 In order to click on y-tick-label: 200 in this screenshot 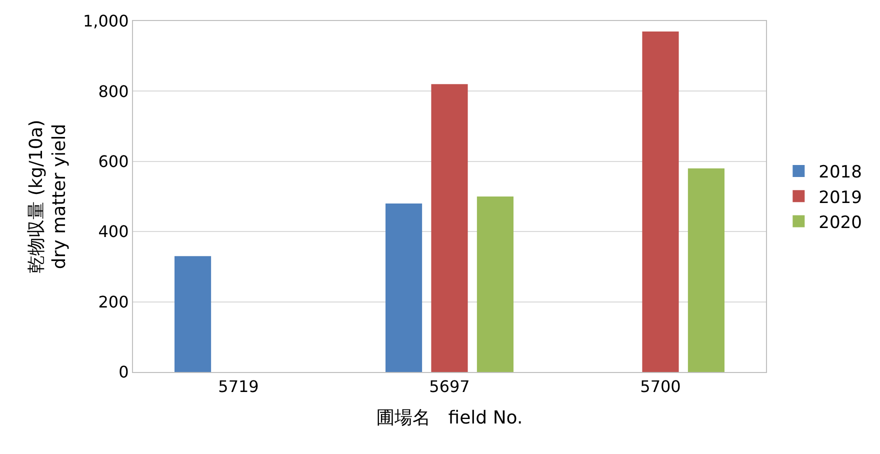, I will do `click(113, 302)`.